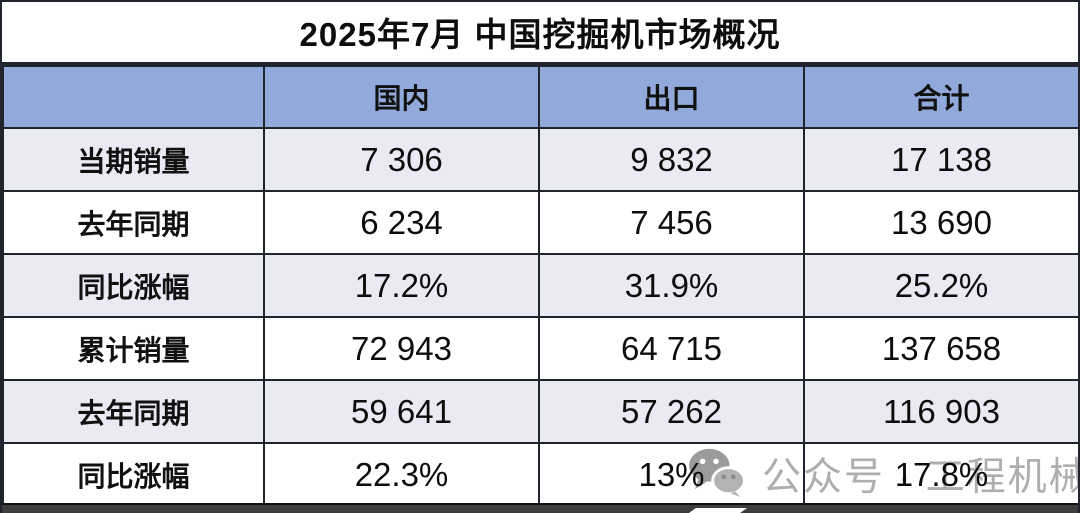  I want to click on cell-value: 7 306, so click(401, 159).